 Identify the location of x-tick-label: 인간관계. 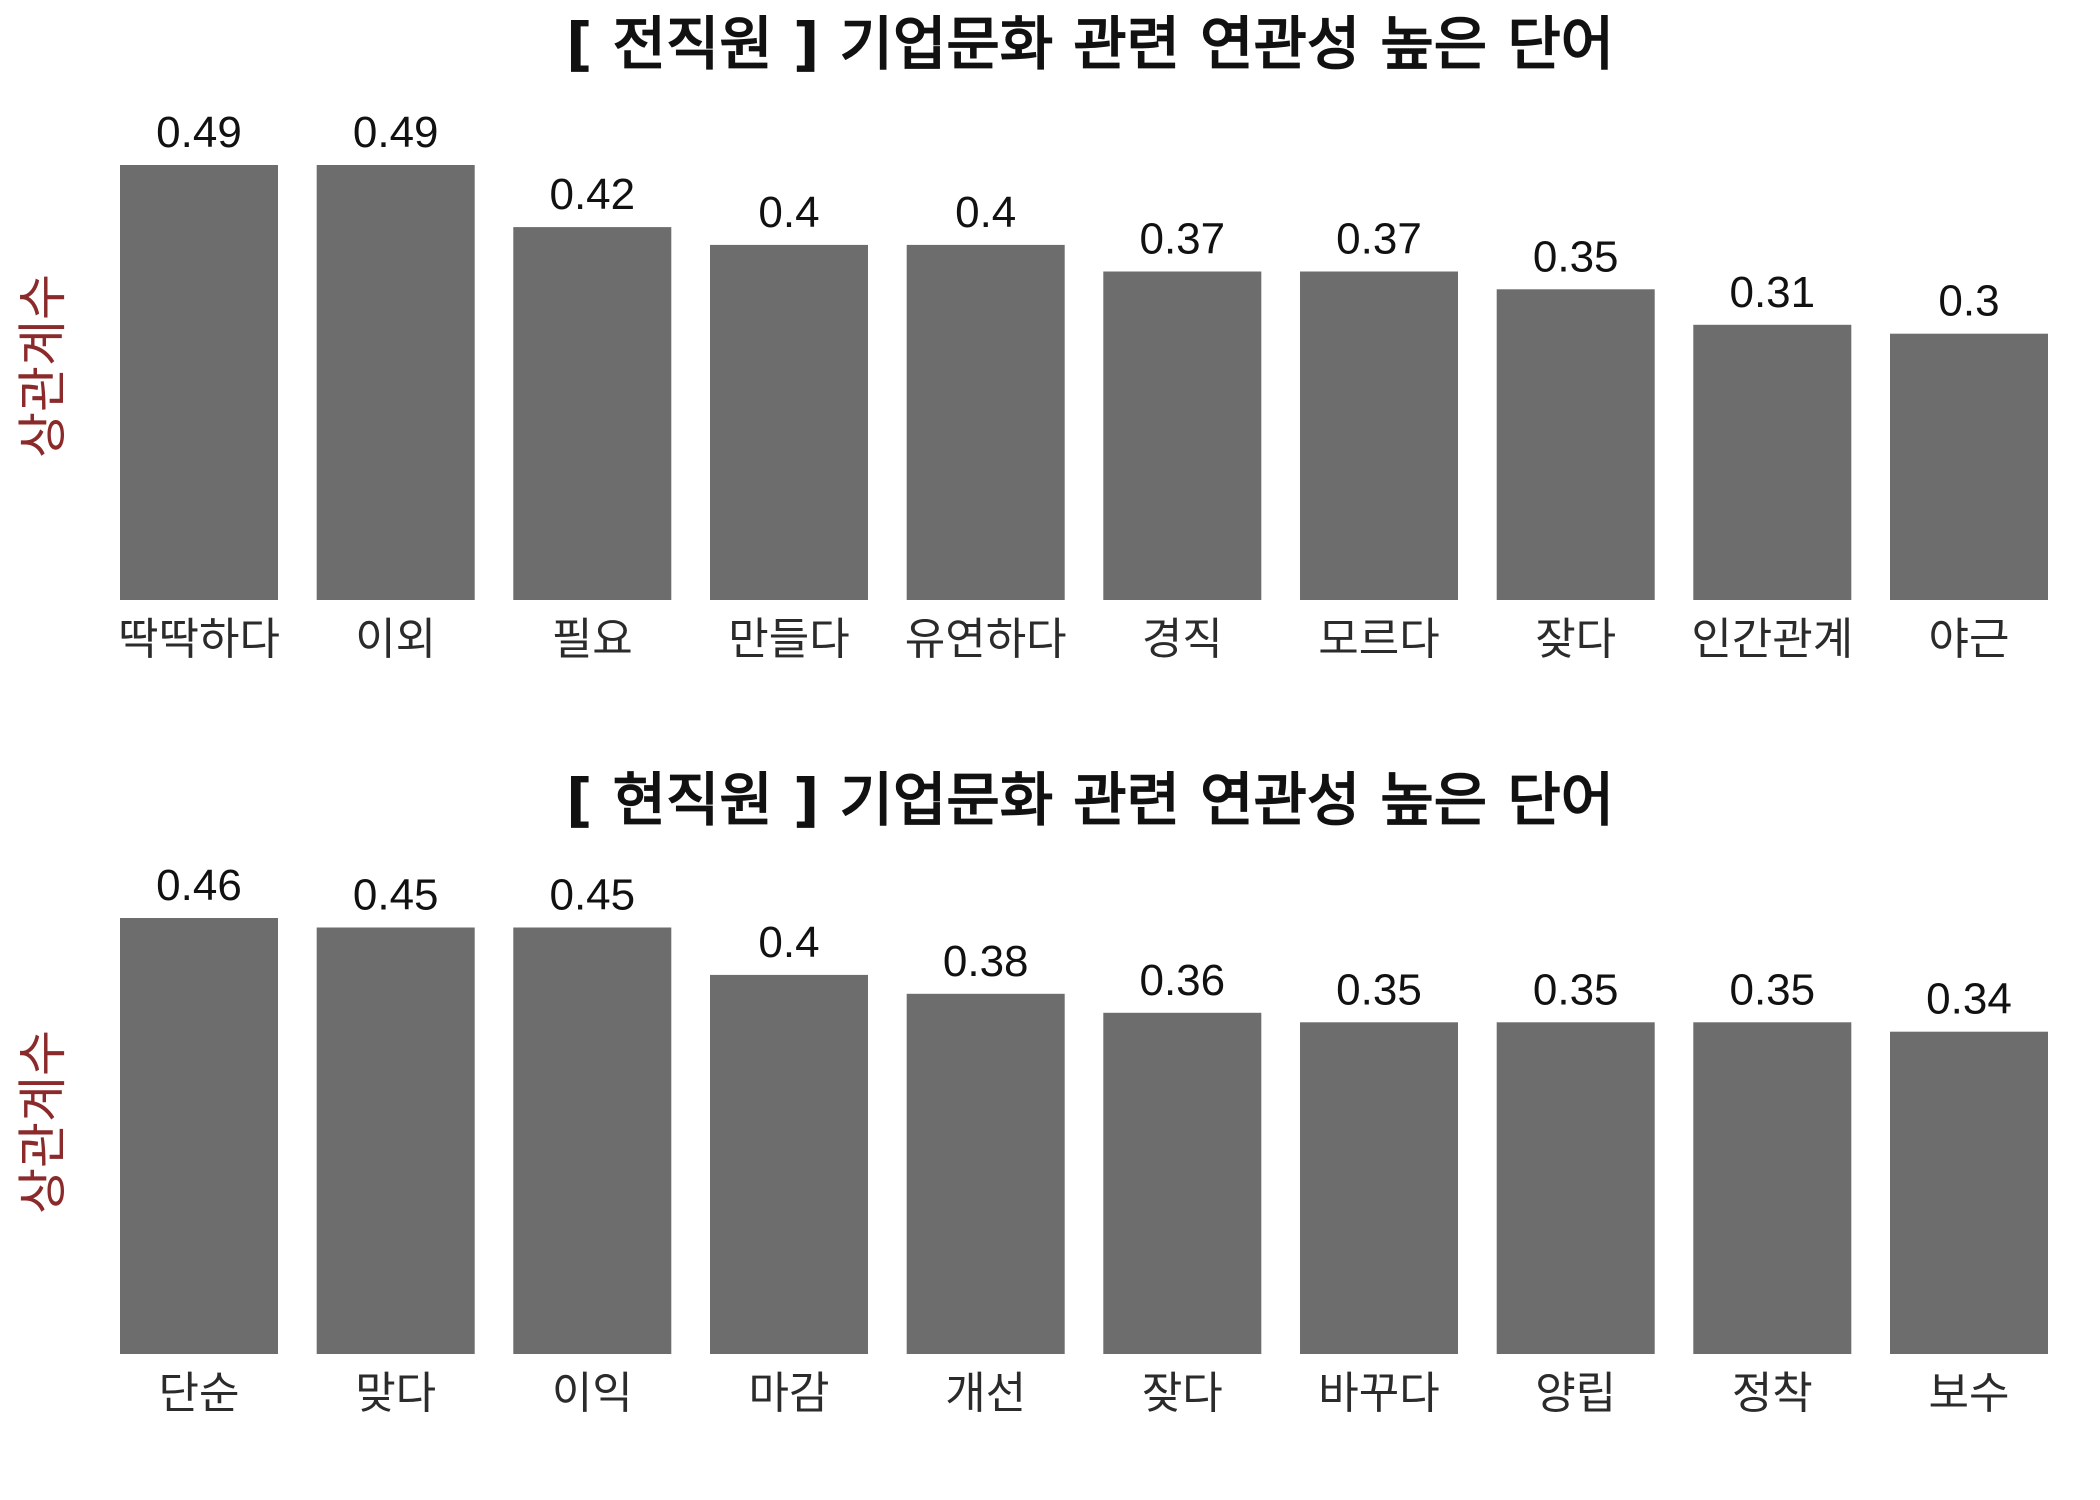
(1772, 639).